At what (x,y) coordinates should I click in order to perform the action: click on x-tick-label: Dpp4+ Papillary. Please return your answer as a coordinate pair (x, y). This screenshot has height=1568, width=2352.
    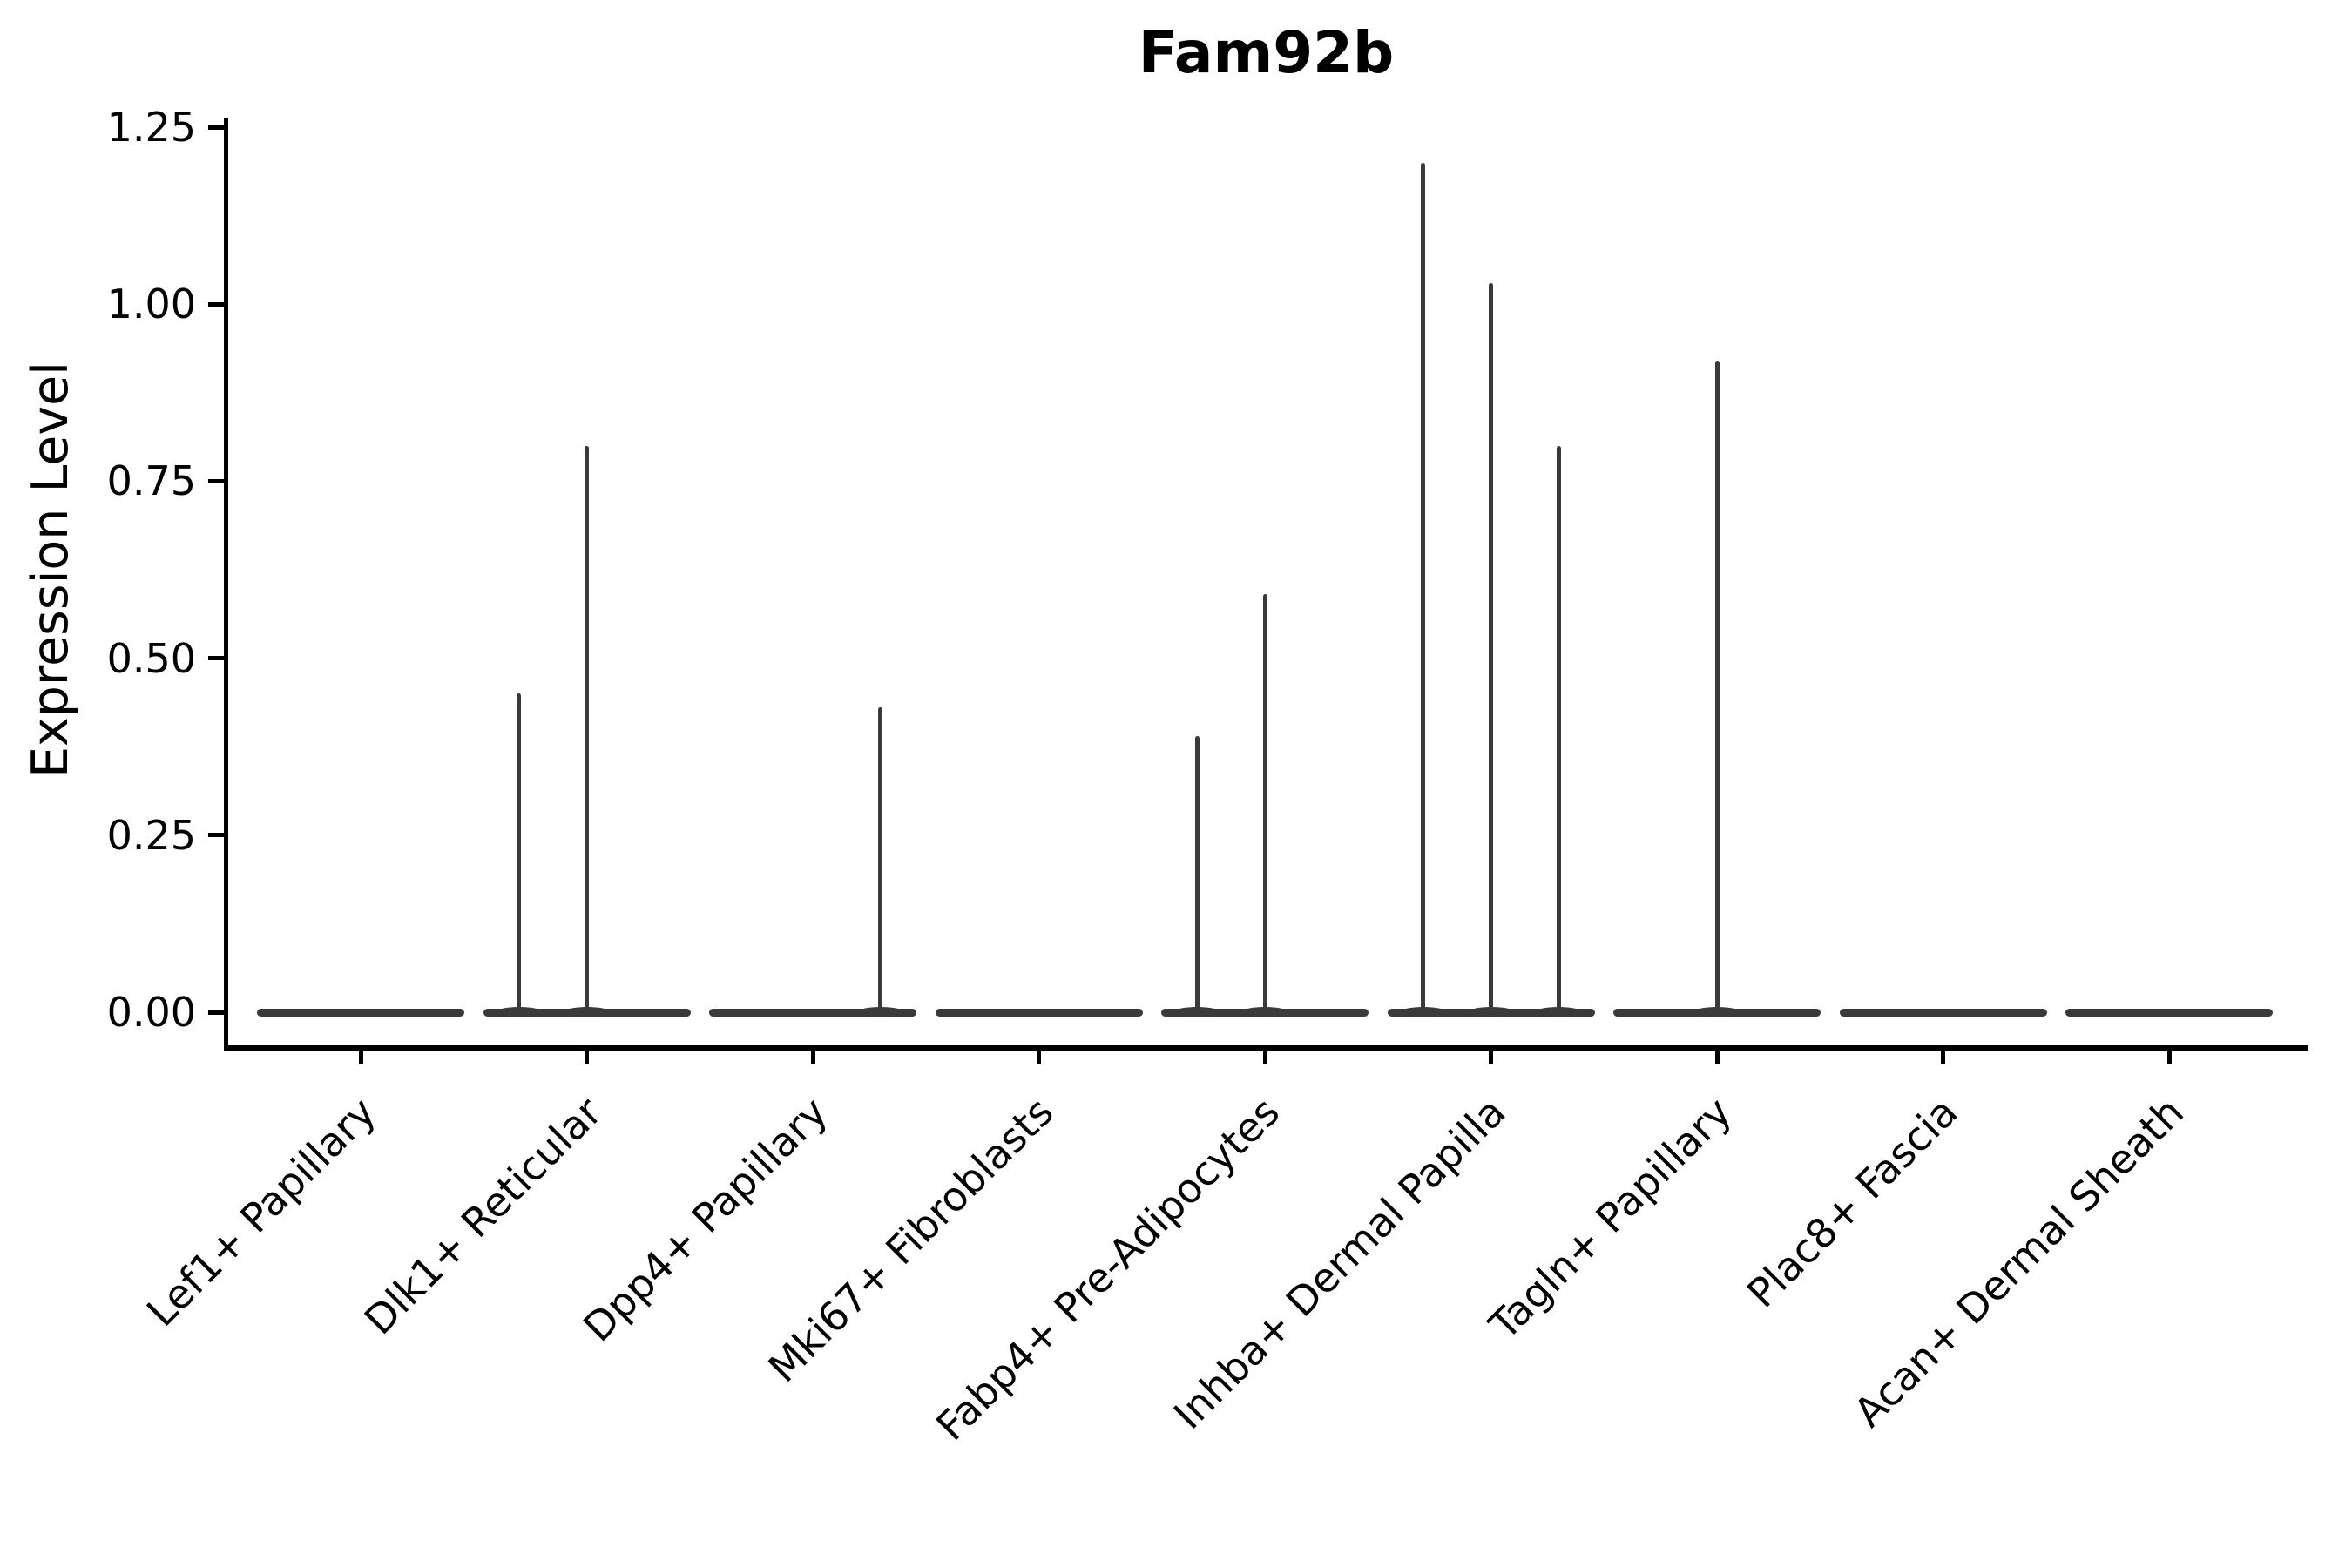
    Looking at the image, I should click on (705, 1219).